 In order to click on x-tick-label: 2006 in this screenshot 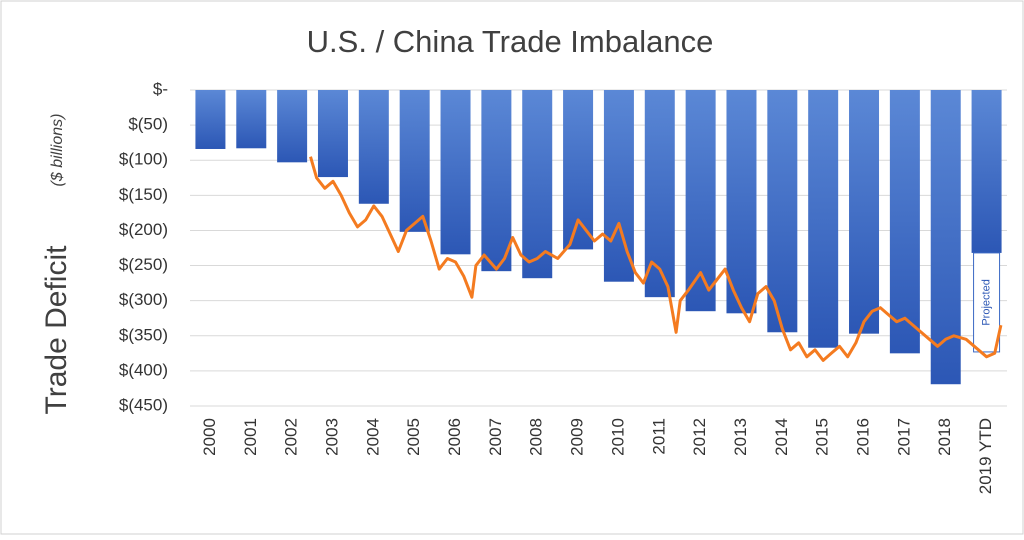, I will do `click(454, 437)`.